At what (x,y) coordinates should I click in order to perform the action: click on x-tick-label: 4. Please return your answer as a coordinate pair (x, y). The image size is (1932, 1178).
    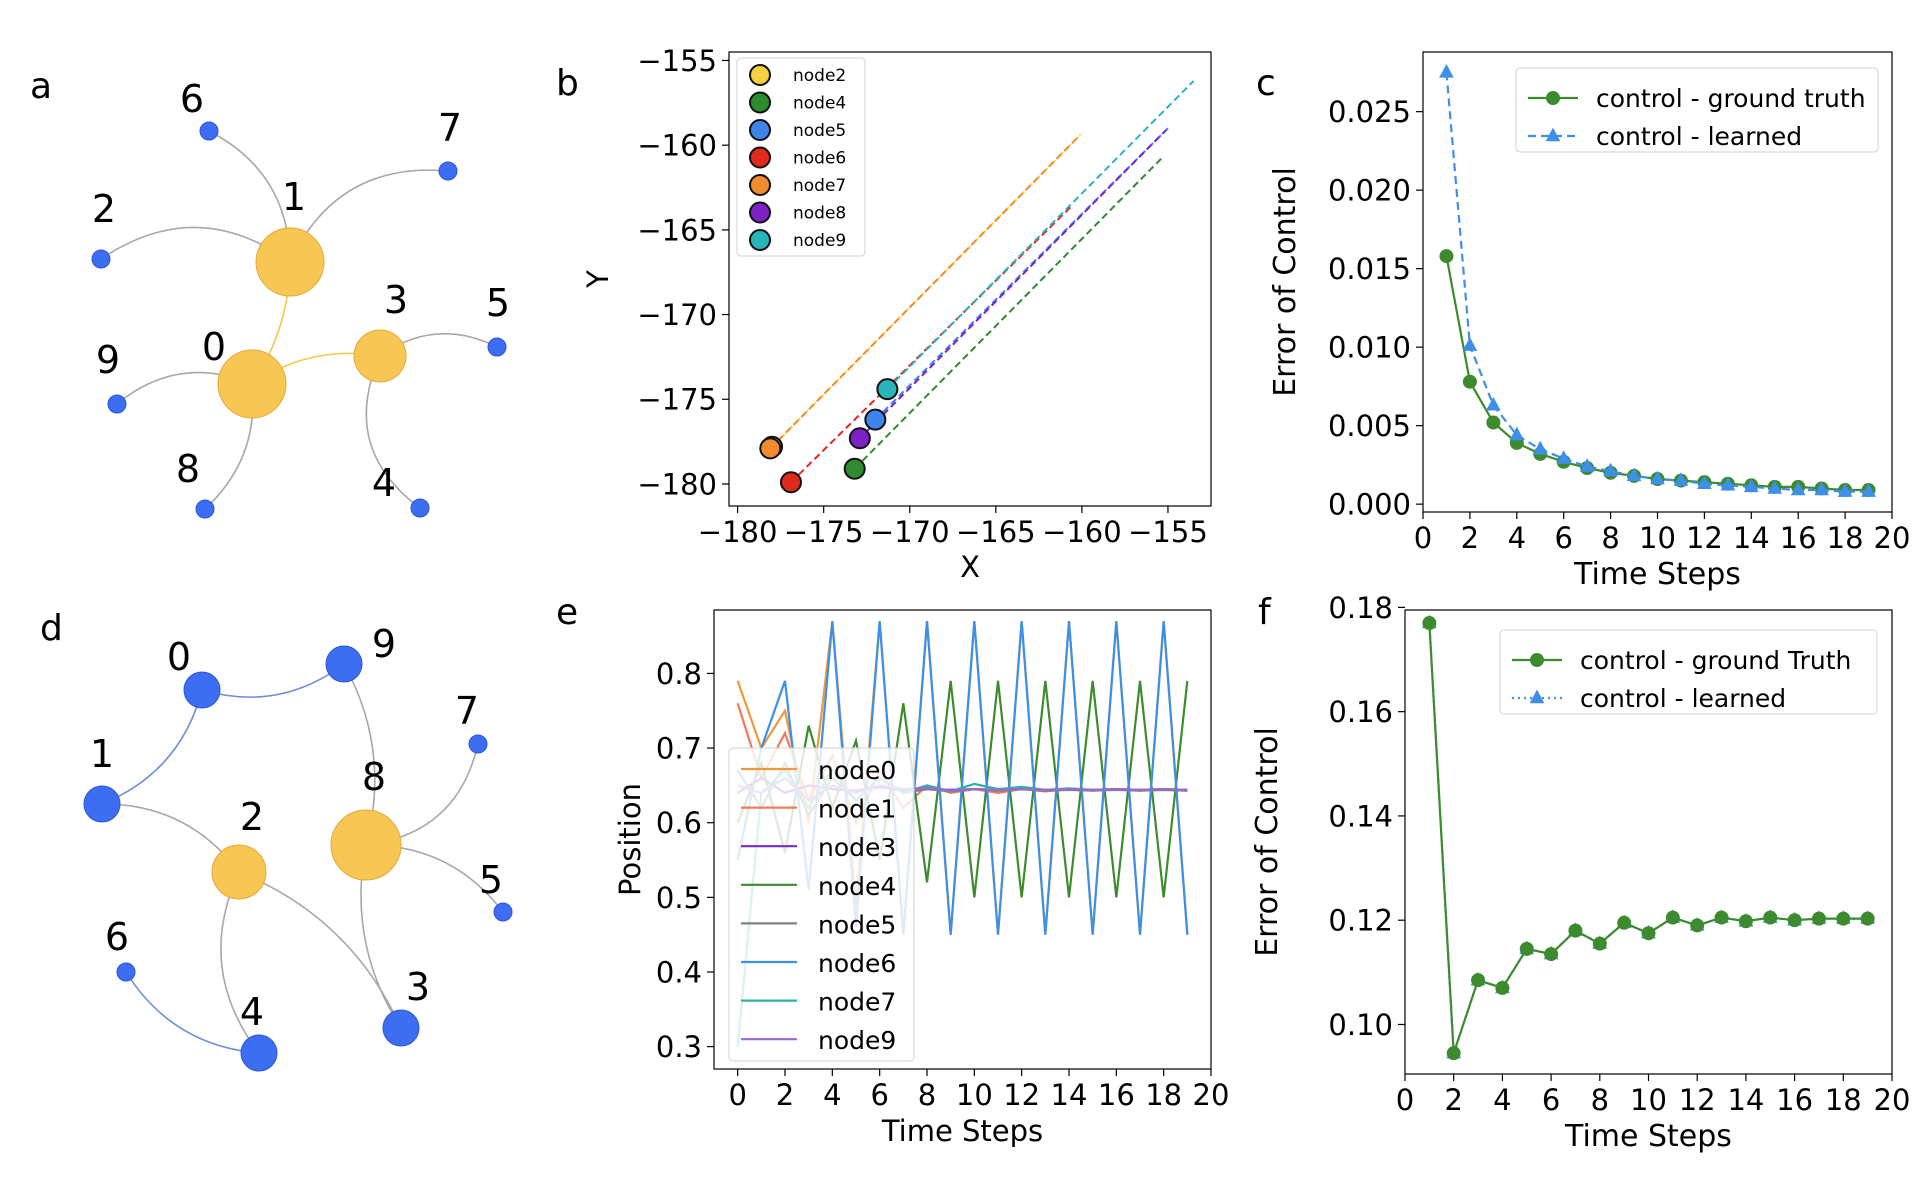
    Looking at the image, I should click on (1517, 538).